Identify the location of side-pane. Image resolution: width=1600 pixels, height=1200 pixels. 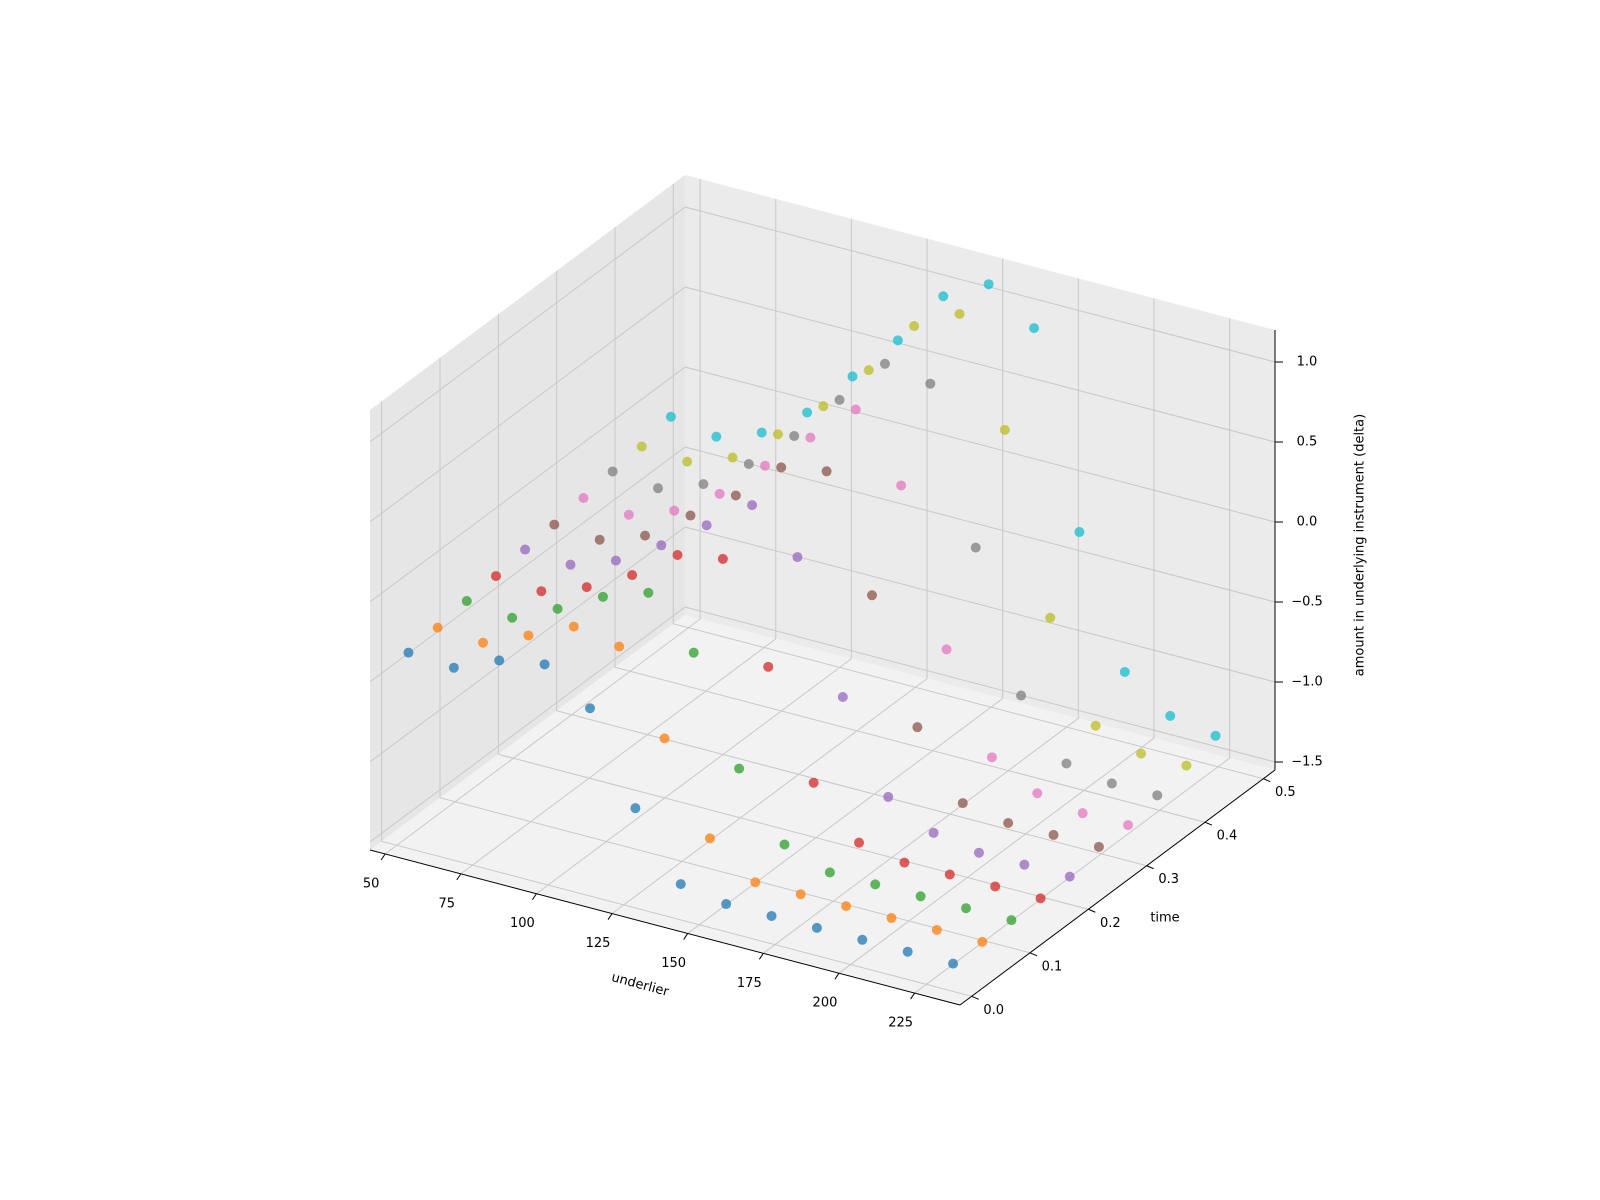
(527, 512).